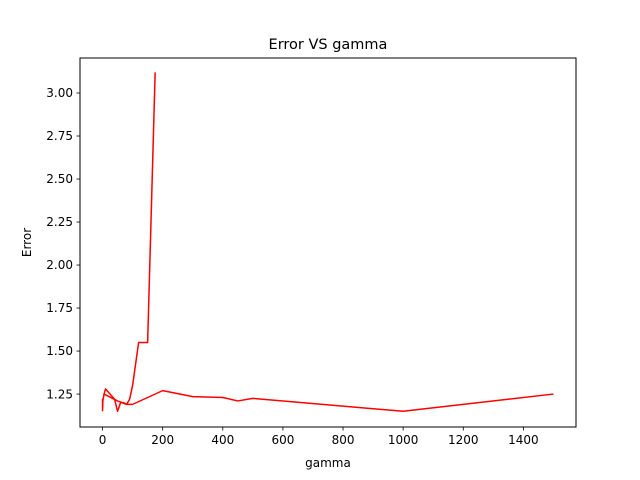  I want to click on y-tick-label: 2.25, so click(59, 222).